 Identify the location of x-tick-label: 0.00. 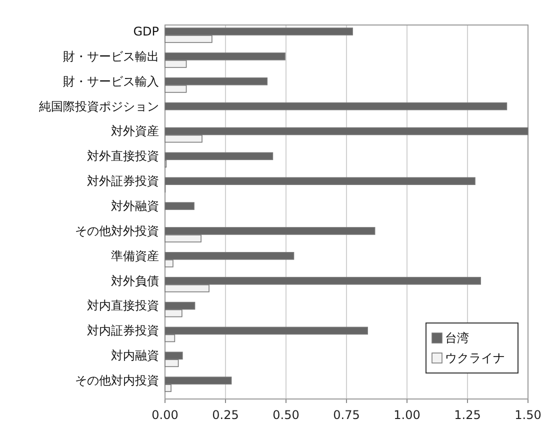
(165, 415).